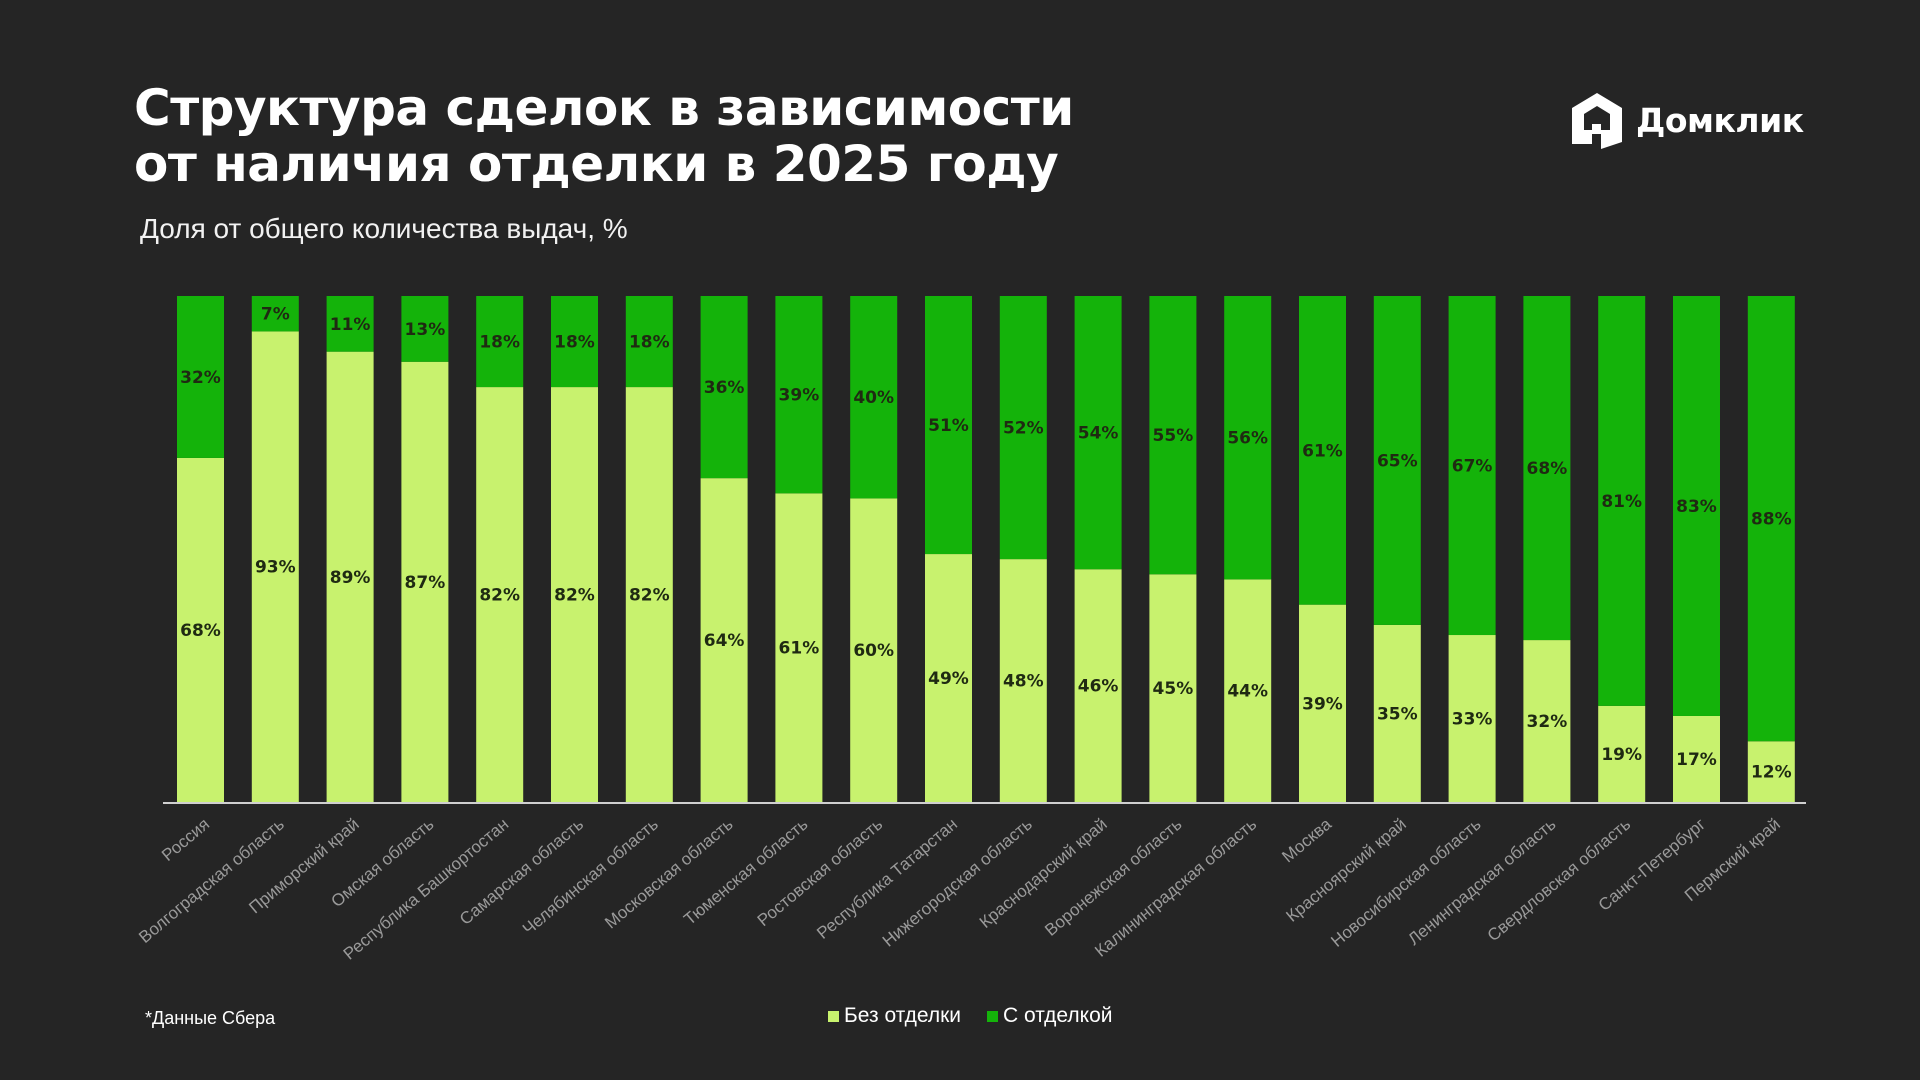 Image resolution: width=1920 pixels, height=1080 pixels. I want to click on legend-swatch-with-finish, so click(993, 1016).